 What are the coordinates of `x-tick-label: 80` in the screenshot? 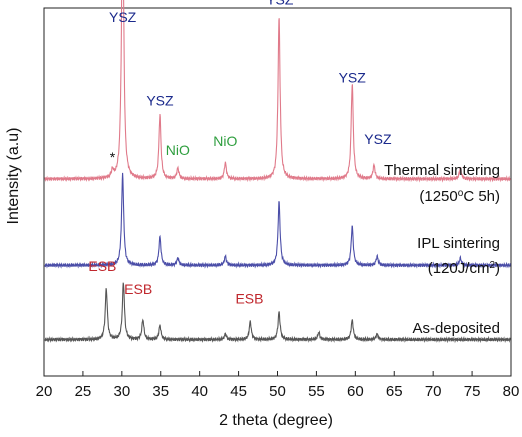 It's located at (511, 391).